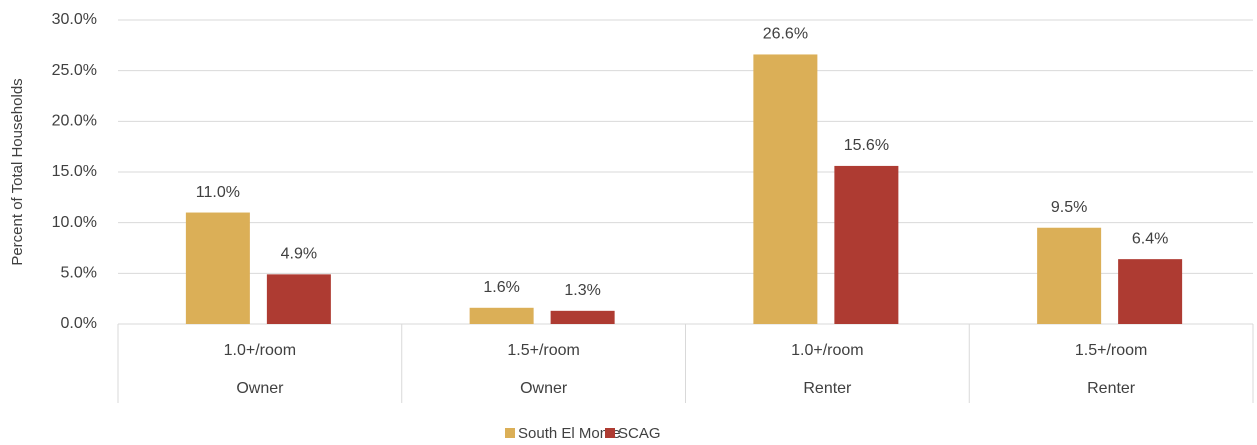 The height and width of the screenshot is (445, 1257). I want to click on data-label: 1.6%, so click(501, 287).